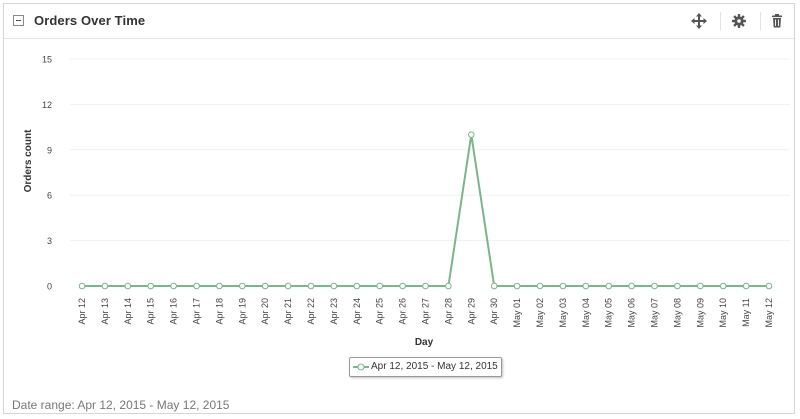  Describe the element at coordinates (699, 21) in the screenshot. I see `move-icon` at that location.